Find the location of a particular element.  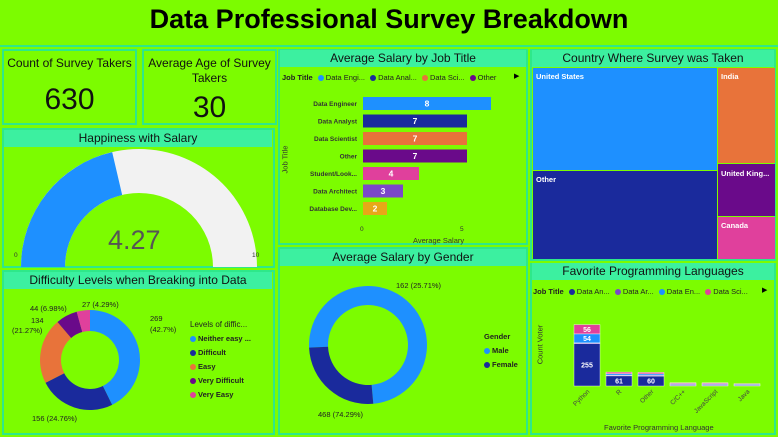

salary-job-title: Average Salary by Job Title is located at coordinates (403, 58).